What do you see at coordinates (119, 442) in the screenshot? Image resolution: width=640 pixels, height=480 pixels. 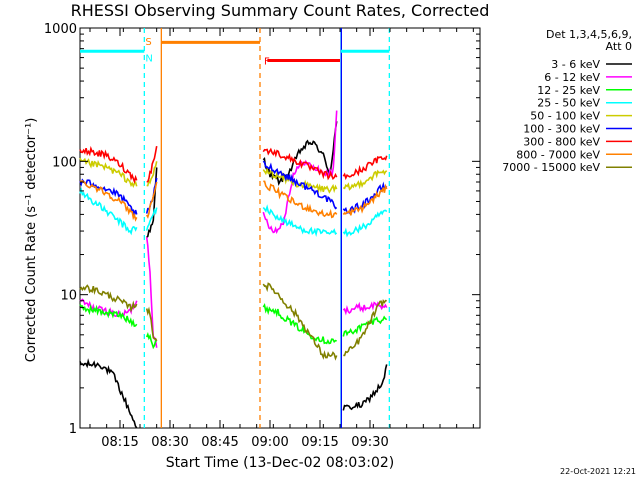 I see `x-tick-label-0: 08:15` at bounding box center [119, 442].